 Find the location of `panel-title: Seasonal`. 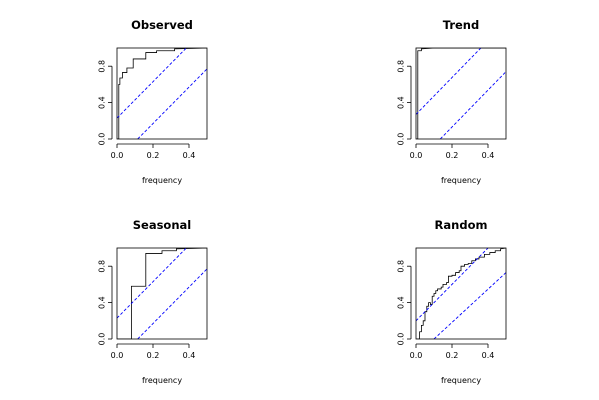

panel-title: Seasonal is located at coordinates (162, 225).